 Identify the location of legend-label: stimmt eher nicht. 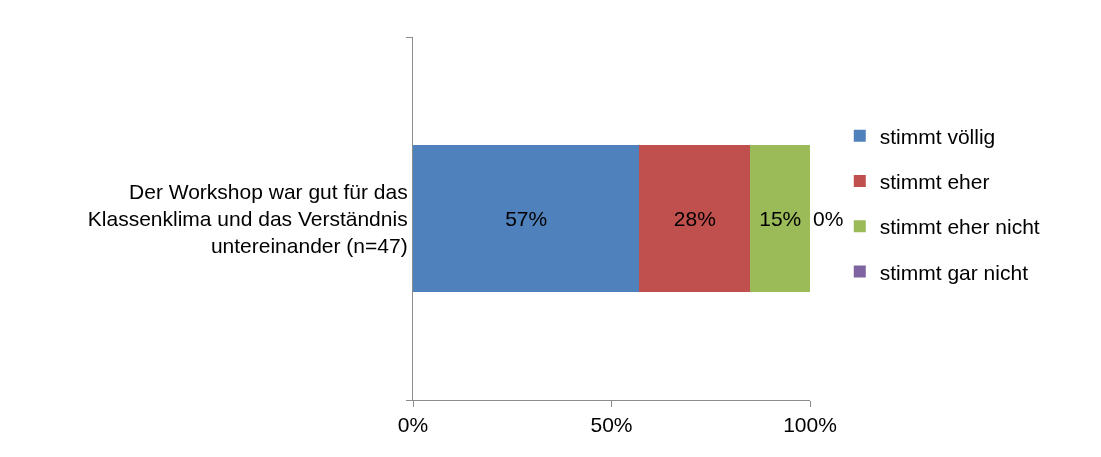
(959, 227).